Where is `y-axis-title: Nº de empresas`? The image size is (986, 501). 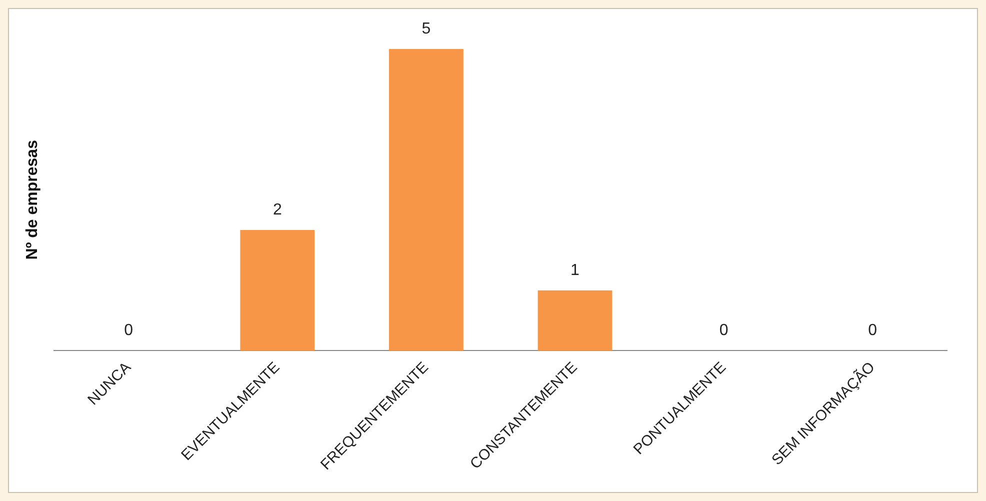 y-axis-title: Nº de empresas is located at coordinates (33, 200).